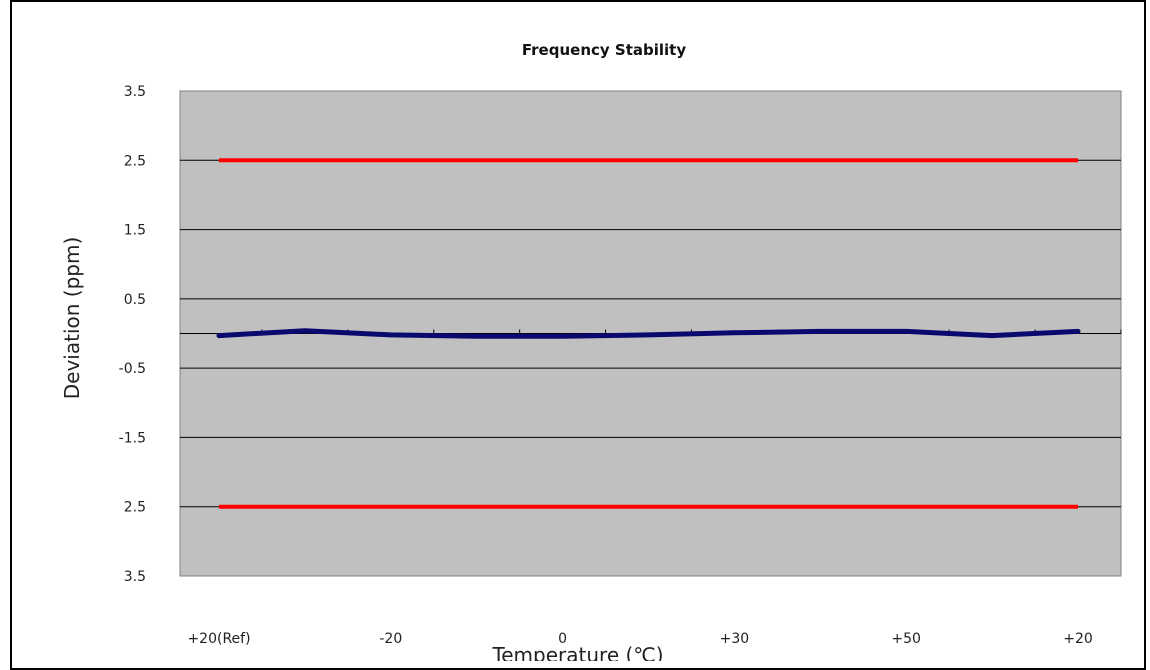 This screenshot has width=1150, height=670. Describe the element at coordinates (132, 369) in the screenshot. I see `y-tick-label: -0.5` at that location.